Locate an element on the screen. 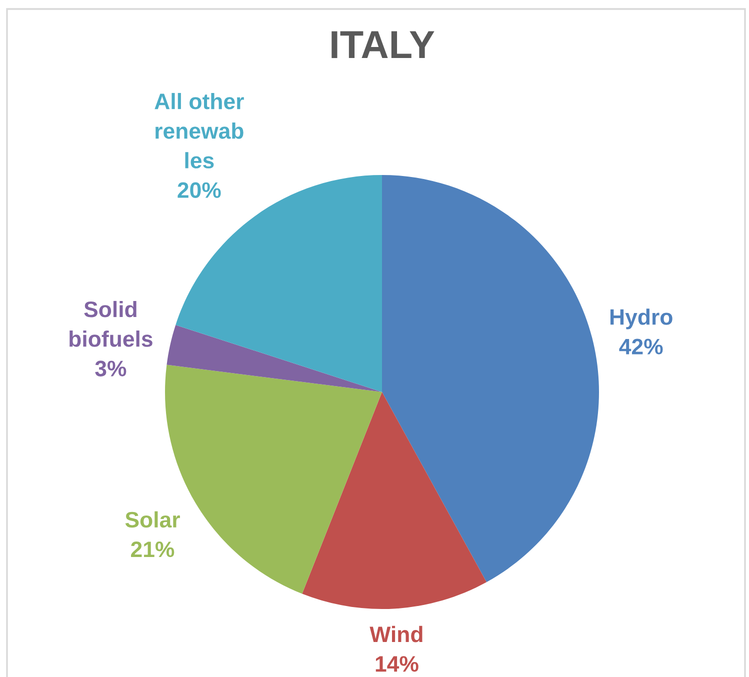  slice-label: Wind is located at coordinates (396, 634).